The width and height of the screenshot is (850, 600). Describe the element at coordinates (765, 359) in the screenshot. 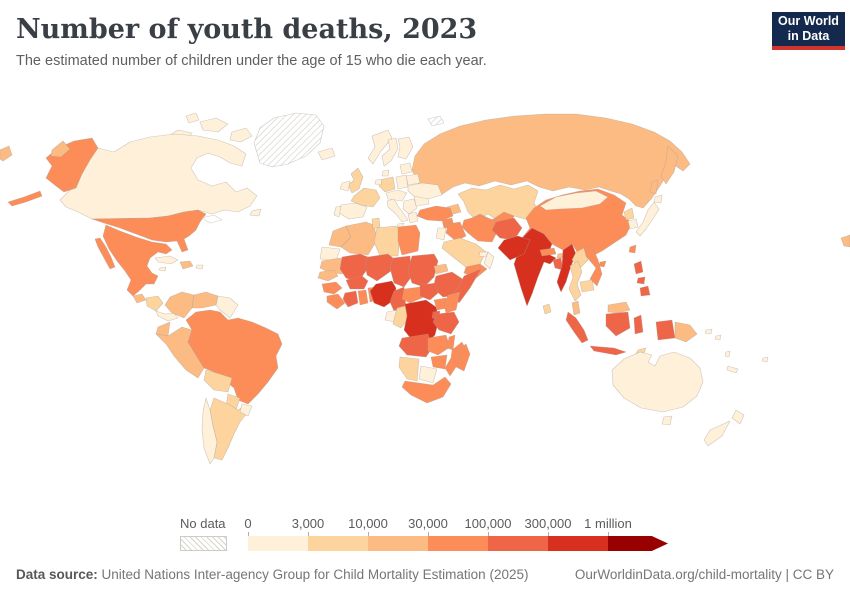

I see `country-fiji` at that location.